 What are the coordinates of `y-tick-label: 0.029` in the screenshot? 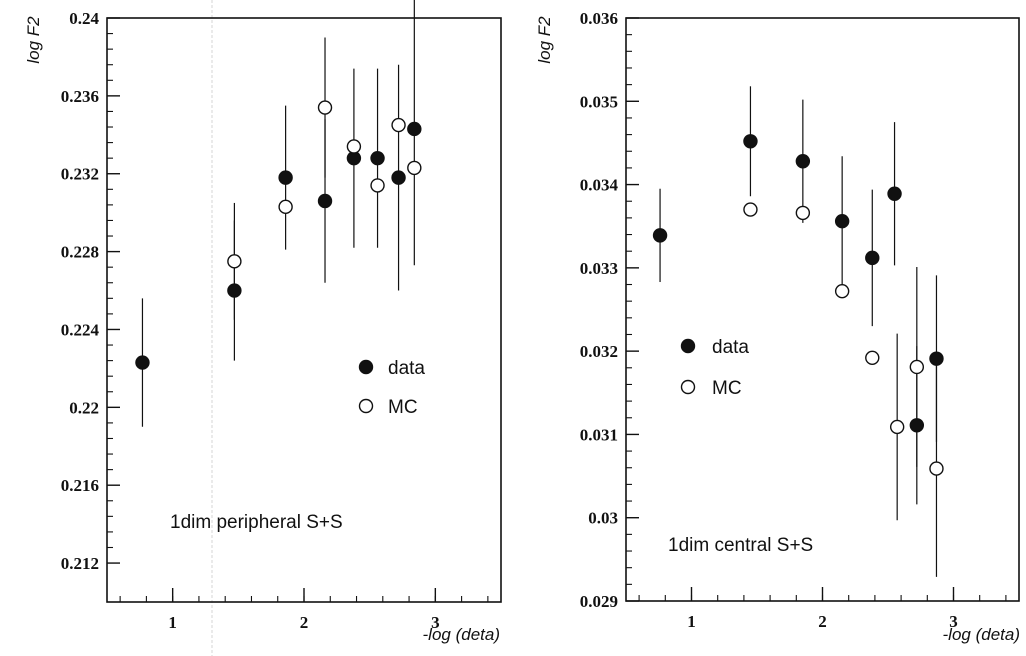 It's located at (599, 601).